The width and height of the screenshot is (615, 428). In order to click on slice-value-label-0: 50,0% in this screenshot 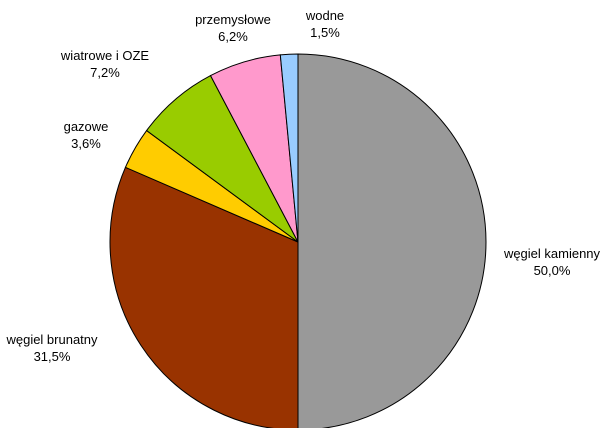, I will do `click(552, 270)`.